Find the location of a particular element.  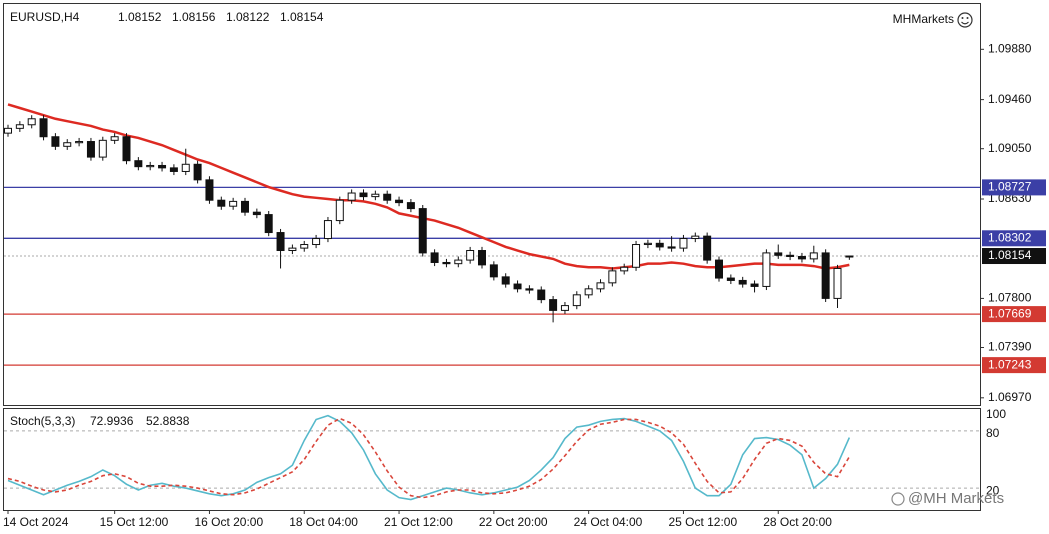

osc-line is located at coordinates (429, 458).